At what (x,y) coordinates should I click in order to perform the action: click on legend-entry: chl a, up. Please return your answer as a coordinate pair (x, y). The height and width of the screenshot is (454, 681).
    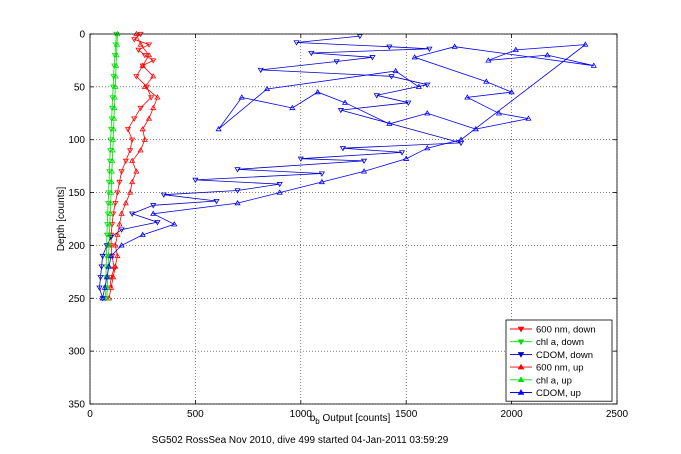
    Looking at the image, I should click on (554, 380).